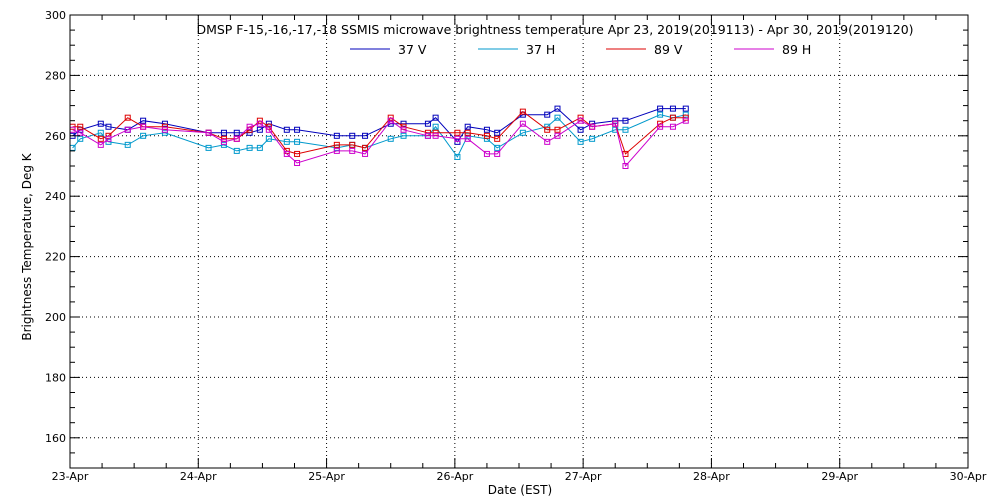  Describe the element at coordinates (55, 75) in the screenshot. I see `y-tick-label: 280` at that location.